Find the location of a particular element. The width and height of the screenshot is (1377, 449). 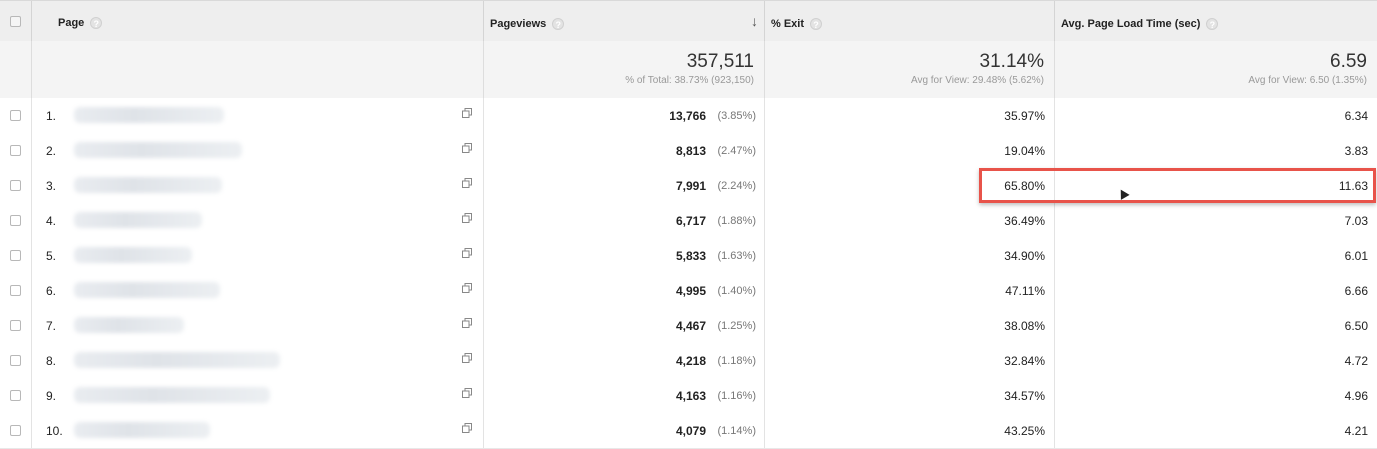

header-page-label: Page is located at coordinates (71, 23).